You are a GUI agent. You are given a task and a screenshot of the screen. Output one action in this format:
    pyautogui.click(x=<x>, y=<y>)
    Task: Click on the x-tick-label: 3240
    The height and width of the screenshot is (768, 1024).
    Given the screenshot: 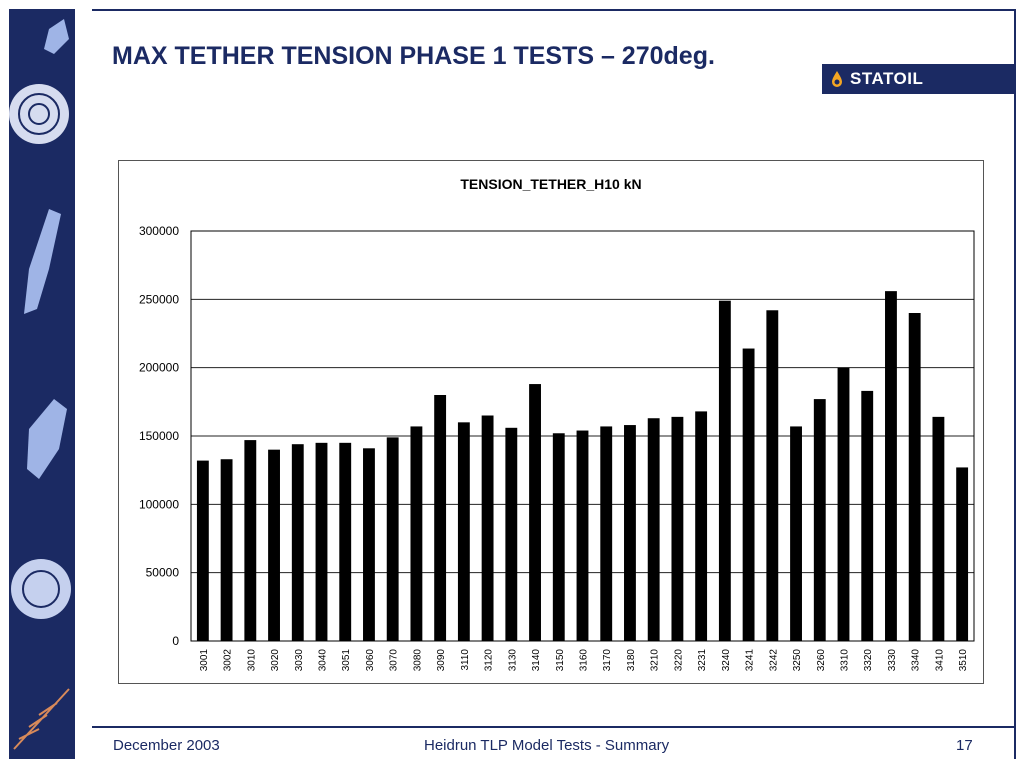 What is the action you would take?
    pyautogui.click(x=726, y=660)
    